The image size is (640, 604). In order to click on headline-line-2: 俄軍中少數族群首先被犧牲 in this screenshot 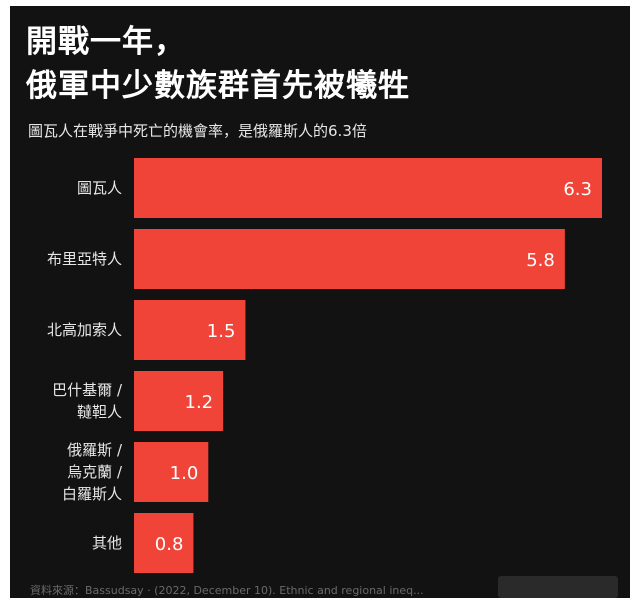, I will do `click(218, 86)`.